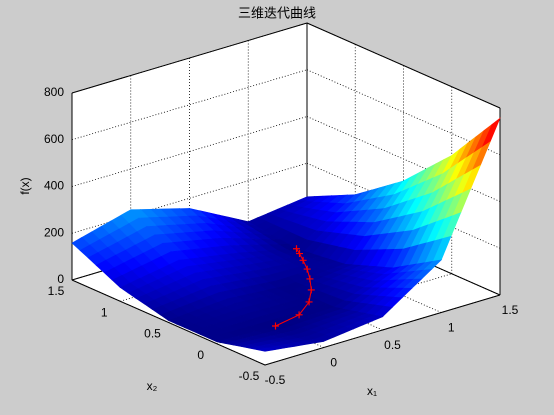 This screenshot has height=415, width=554. I want to click on z-tick-label: 400, so click(54, 186).